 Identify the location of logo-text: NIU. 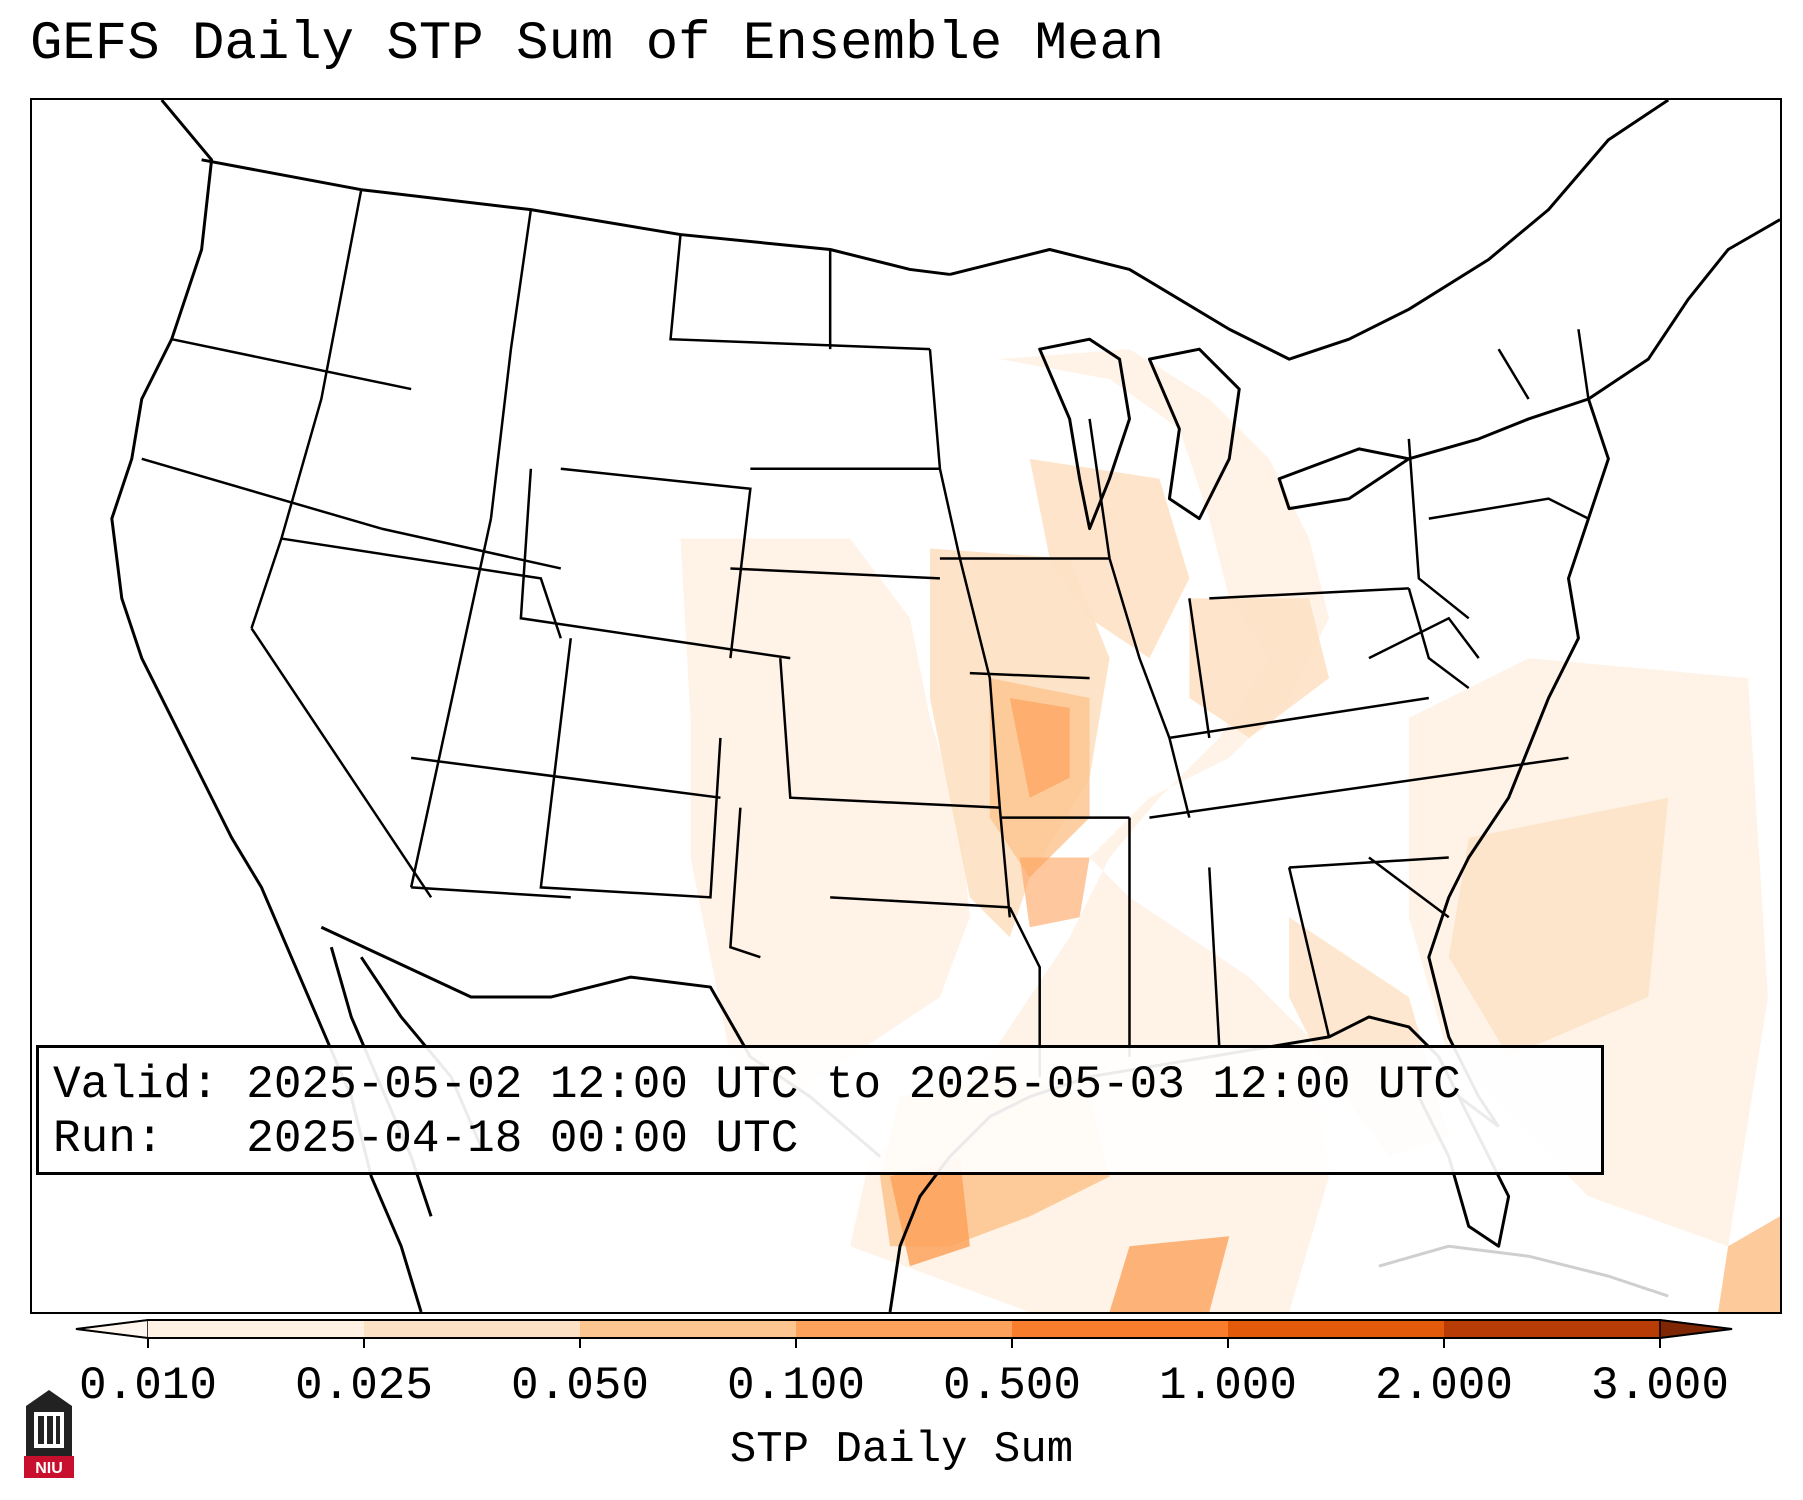
(49, 1468).